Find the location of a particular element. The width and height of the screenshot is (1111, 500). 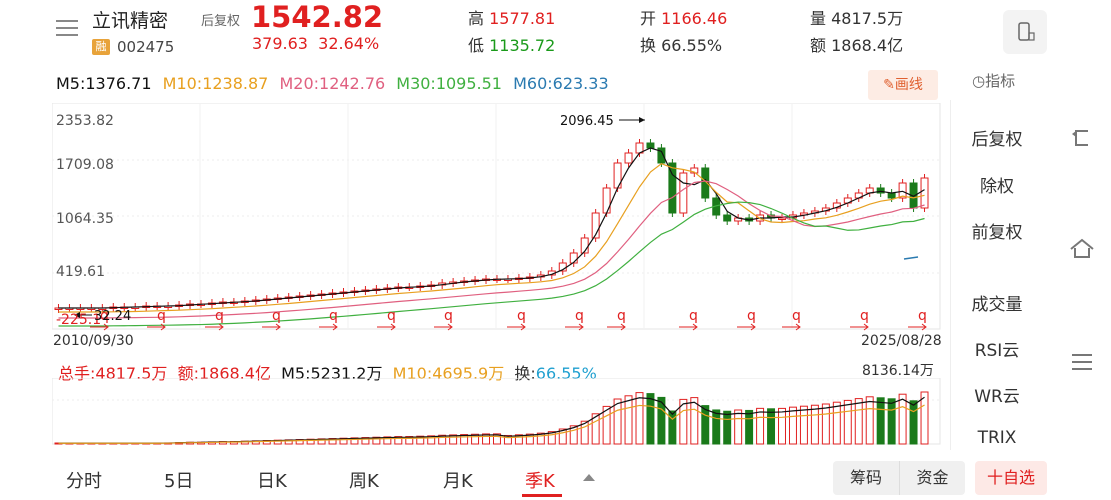

margin-badge: 融 is located at coordinates (101, 47).